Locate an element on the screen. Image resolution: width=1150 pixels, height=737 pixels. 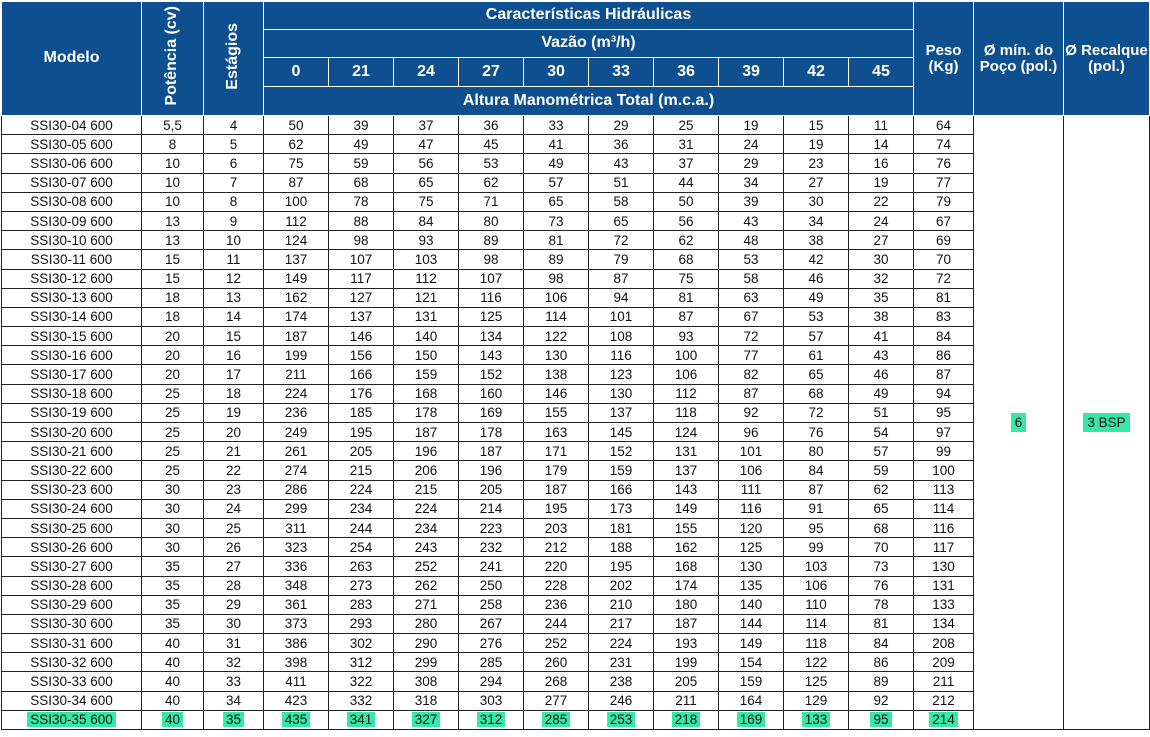
cell-text: 250 is located at coordinates (491, 586).